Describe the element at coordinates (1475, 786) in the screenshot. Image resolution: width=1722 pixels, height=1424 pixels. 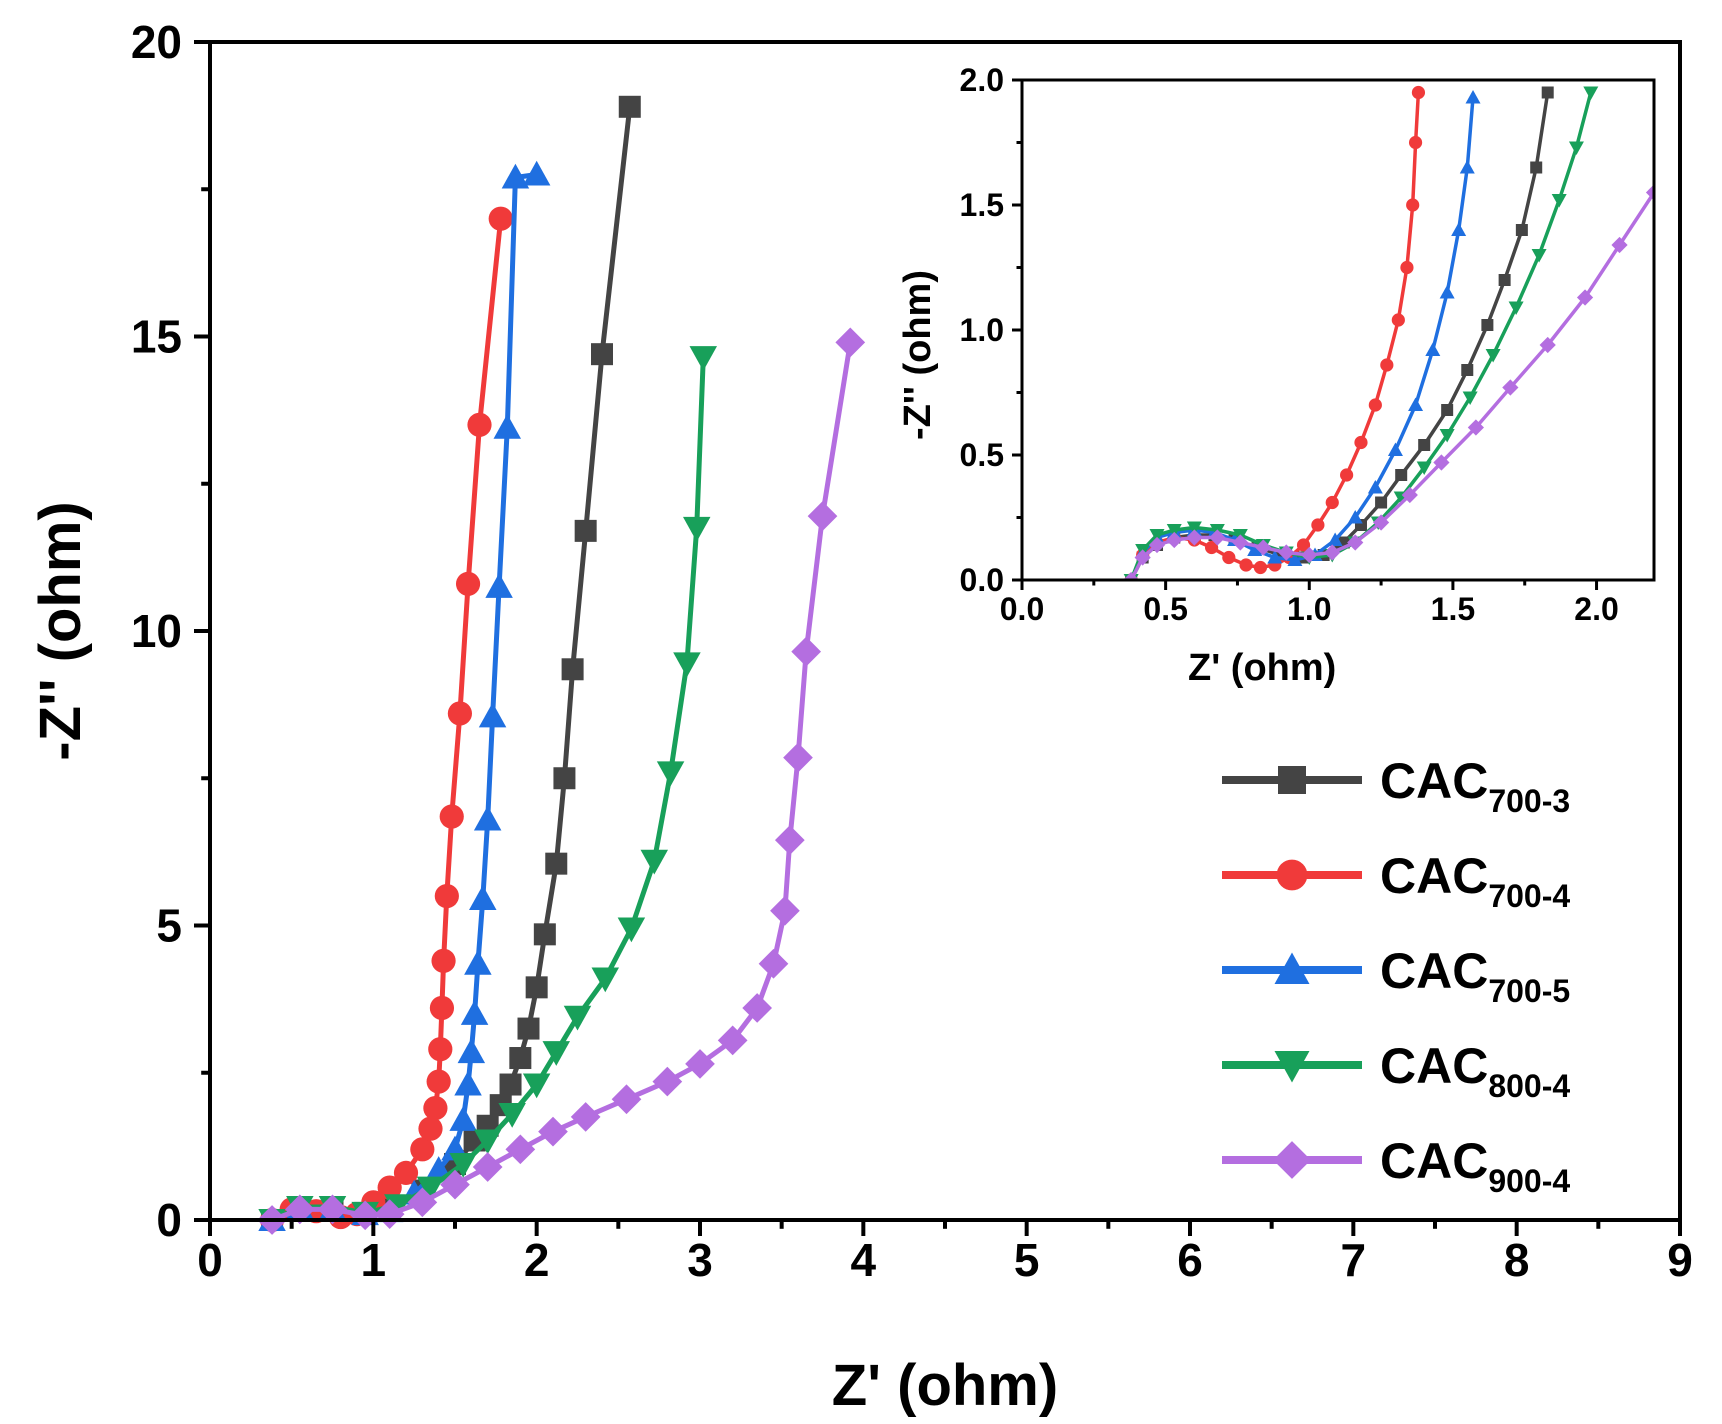
I see `legend-label-cac700-3: CAC700-3` at that location.